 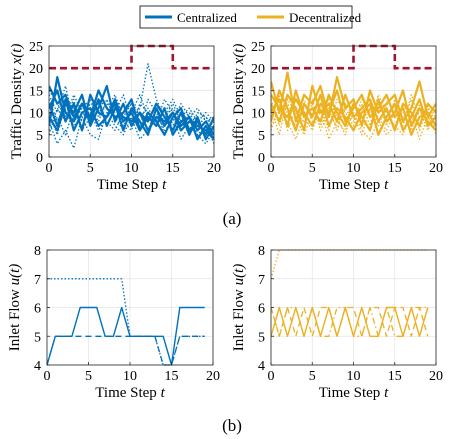 What do you see at coordinates (246, 17) in the screenshot?
I see `legend-box` at bounding box center [246, 17].